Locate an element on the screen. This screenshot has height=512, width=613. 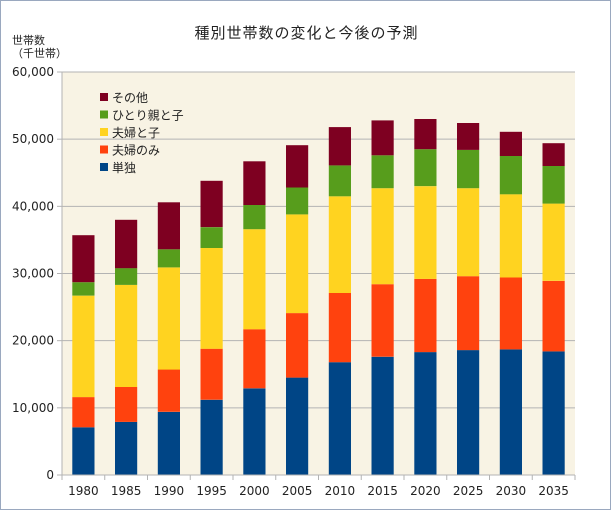
x-tick-label: 2010 is located at coordinates (340, 491).